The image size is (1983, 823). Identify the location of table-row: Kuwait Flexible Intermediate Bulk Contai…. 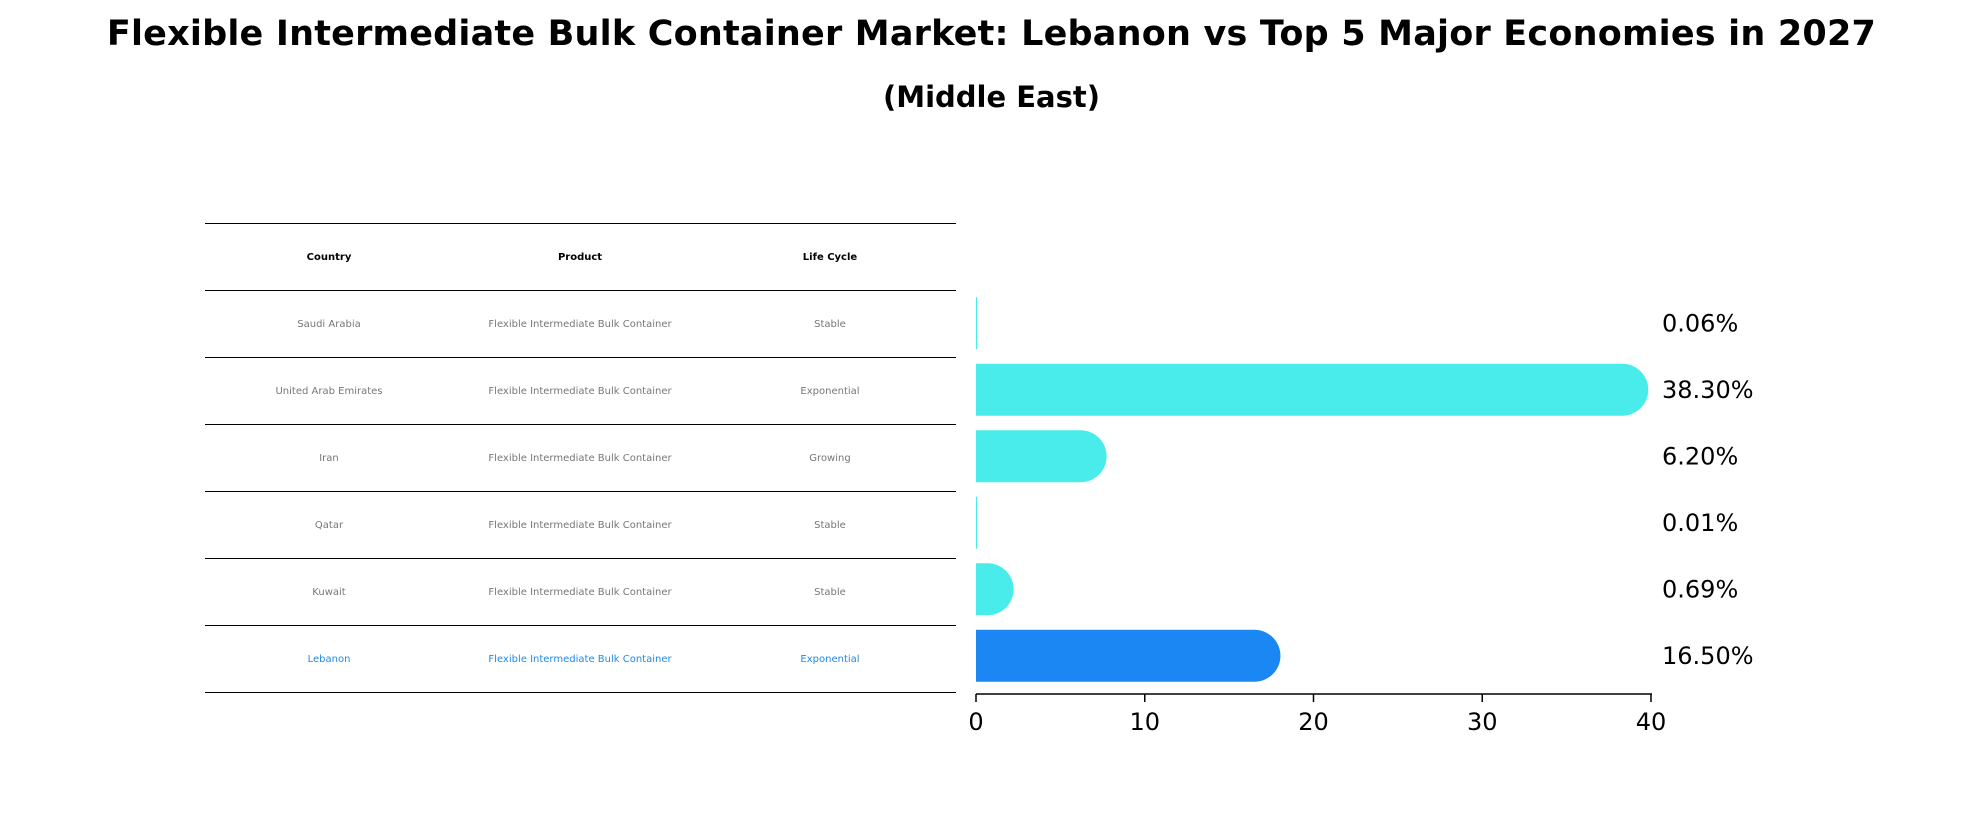
(580, 591).